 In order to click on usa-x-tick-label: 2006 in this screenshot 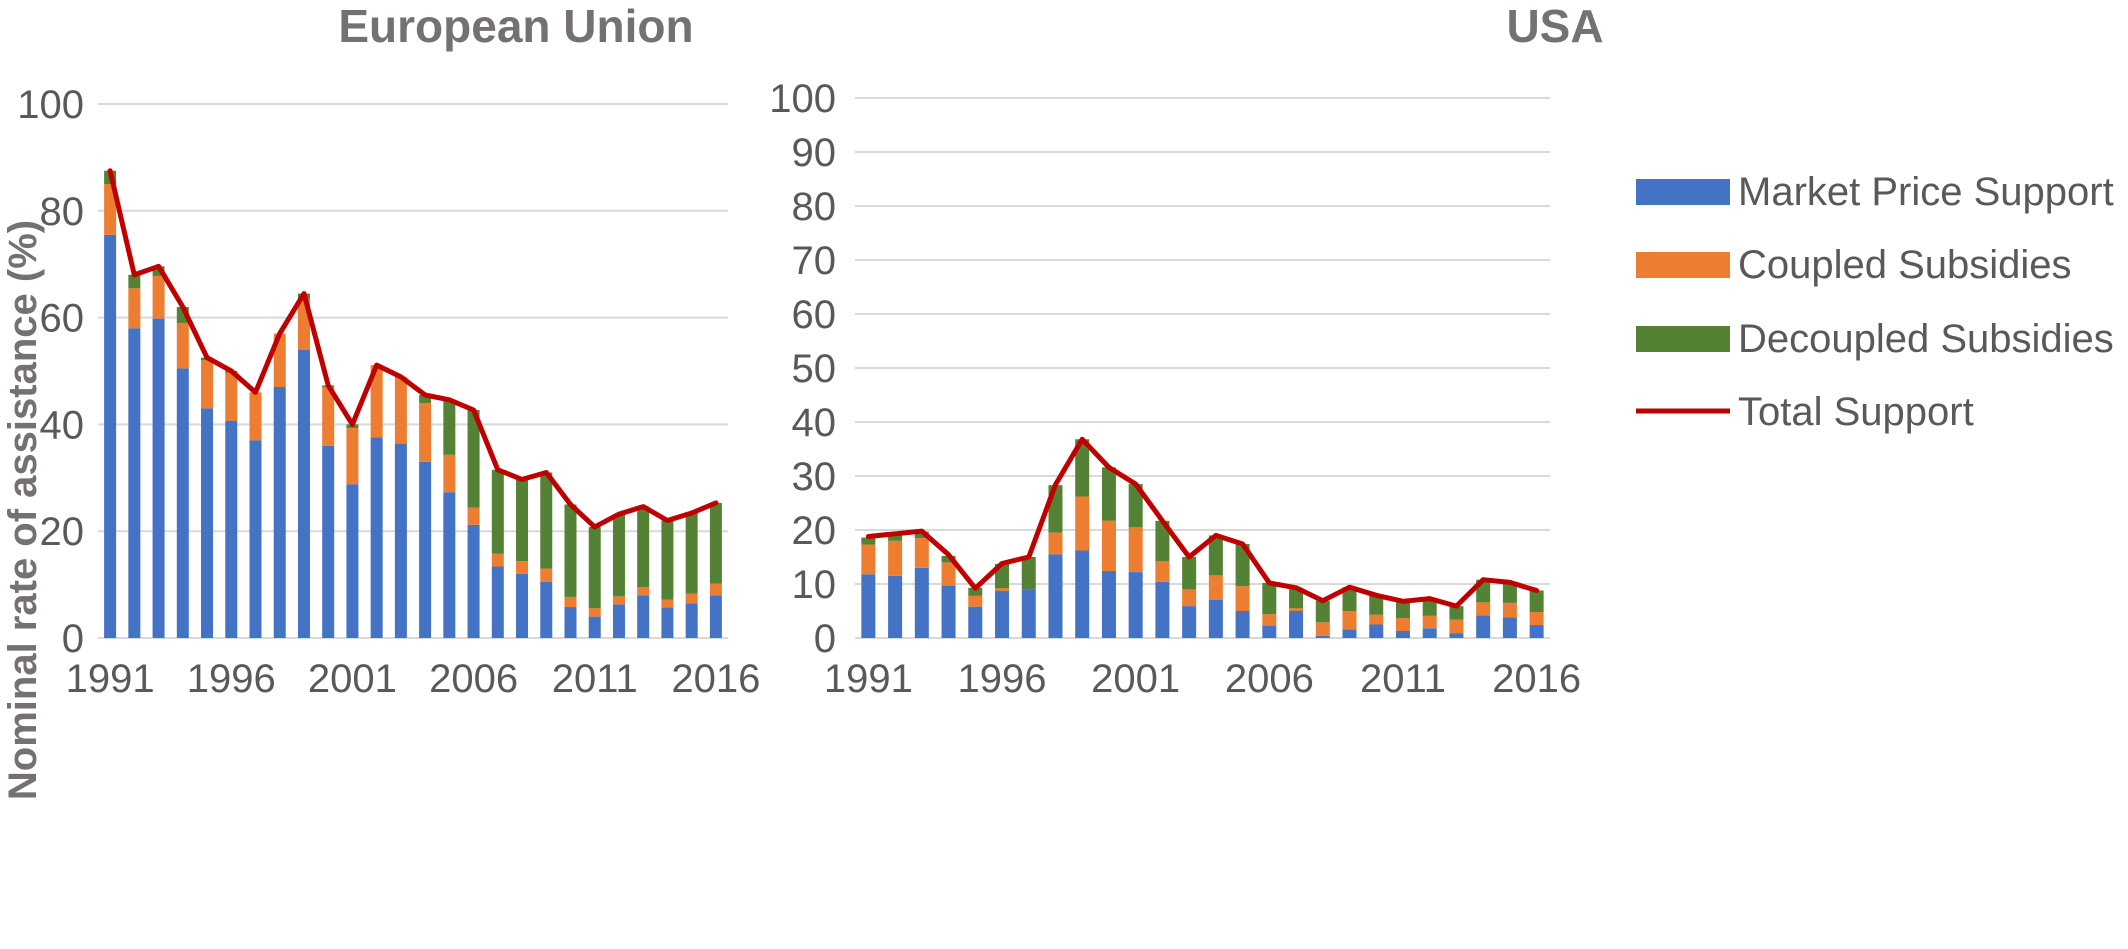, I will do `click(1269, 679)`.